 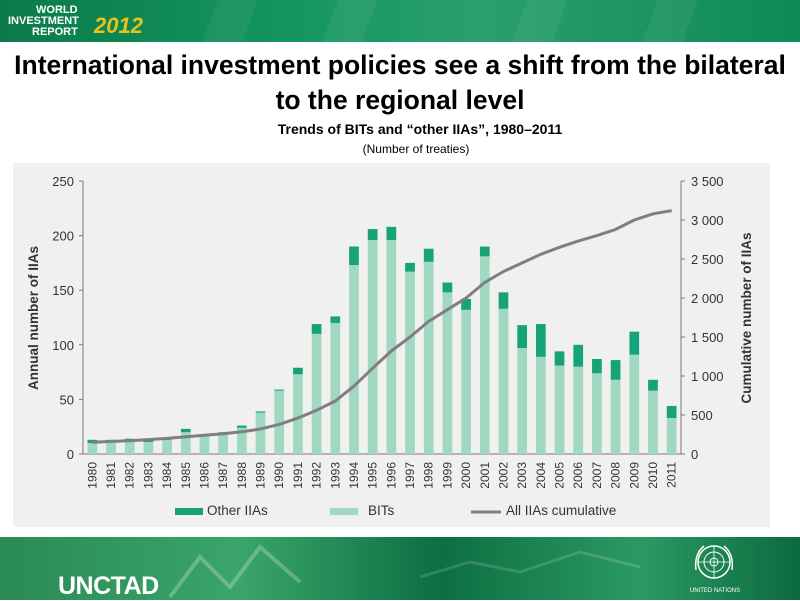 What do you see at coordinates (279, 475) in the screenshot?
I see `x-tick-label: 1990` at bounding box center [279, 475].